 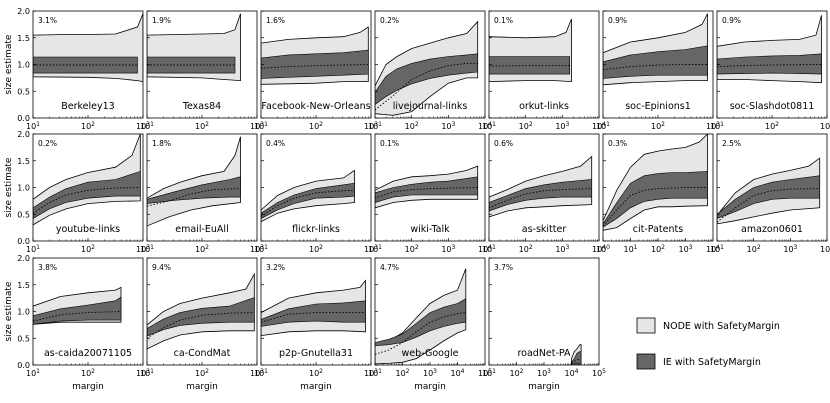 What do you see at coordinates (23, 241) in the screenshot?
I see `y-tick-label: 0.0` at bounding box center [23, 241].